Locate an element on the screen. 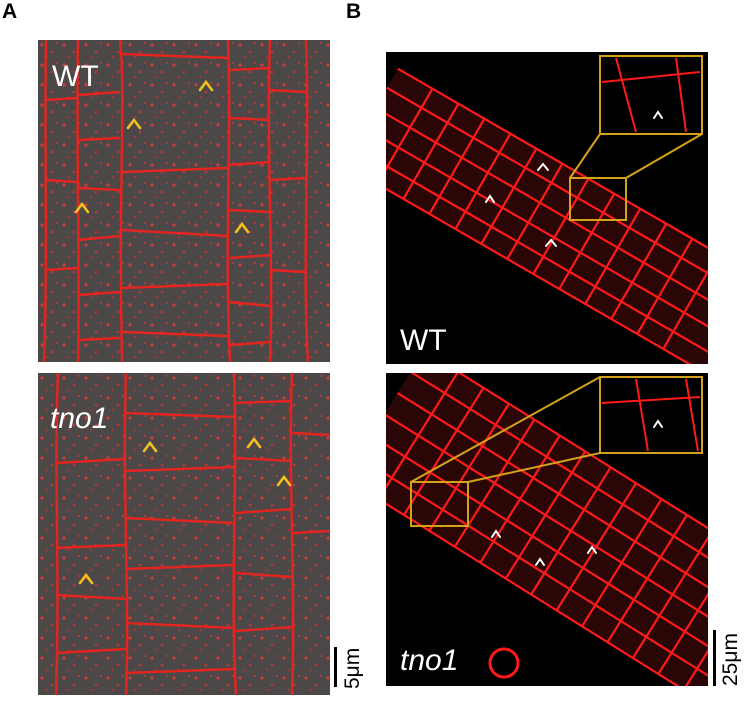 This screenshot has height=702, width=746. panel-a-scale-bar is located at coordinates (335, 667).